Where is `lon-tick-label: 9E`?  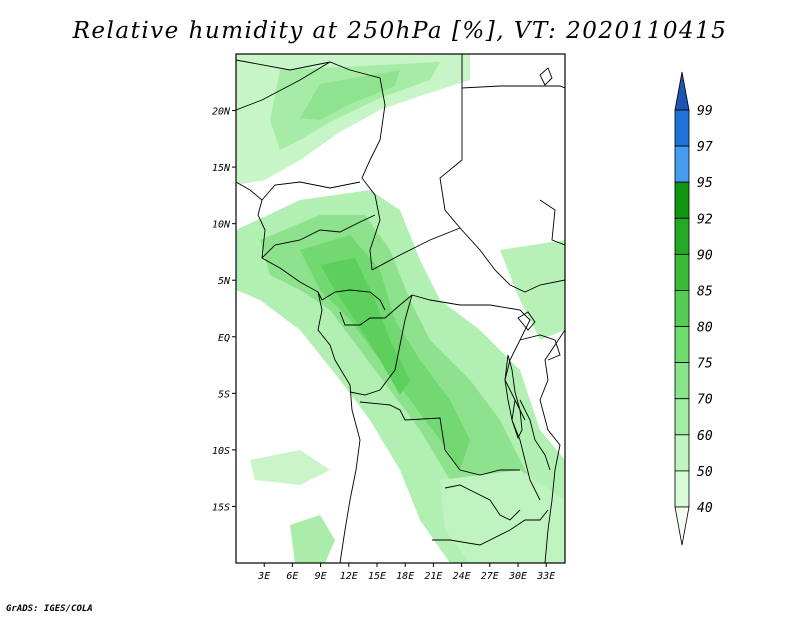 lon-tick-label: 9E is located at coordinates (321, 576).